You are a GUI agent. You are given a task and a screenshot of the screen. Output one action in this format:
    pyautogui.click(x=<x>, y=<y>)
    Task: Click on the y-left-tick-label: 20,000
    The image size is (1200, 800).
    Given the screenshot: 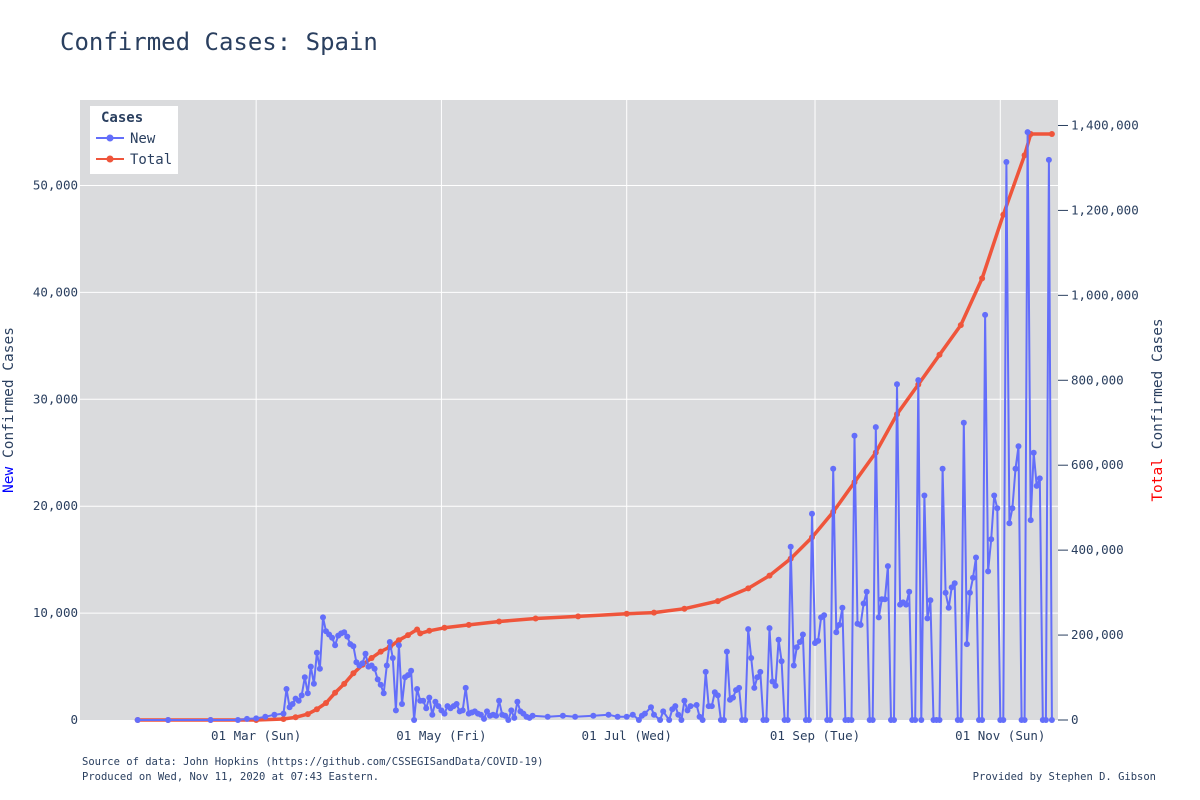 What is the action you would take?
    pyautogui.click(x=55, y=505)
    